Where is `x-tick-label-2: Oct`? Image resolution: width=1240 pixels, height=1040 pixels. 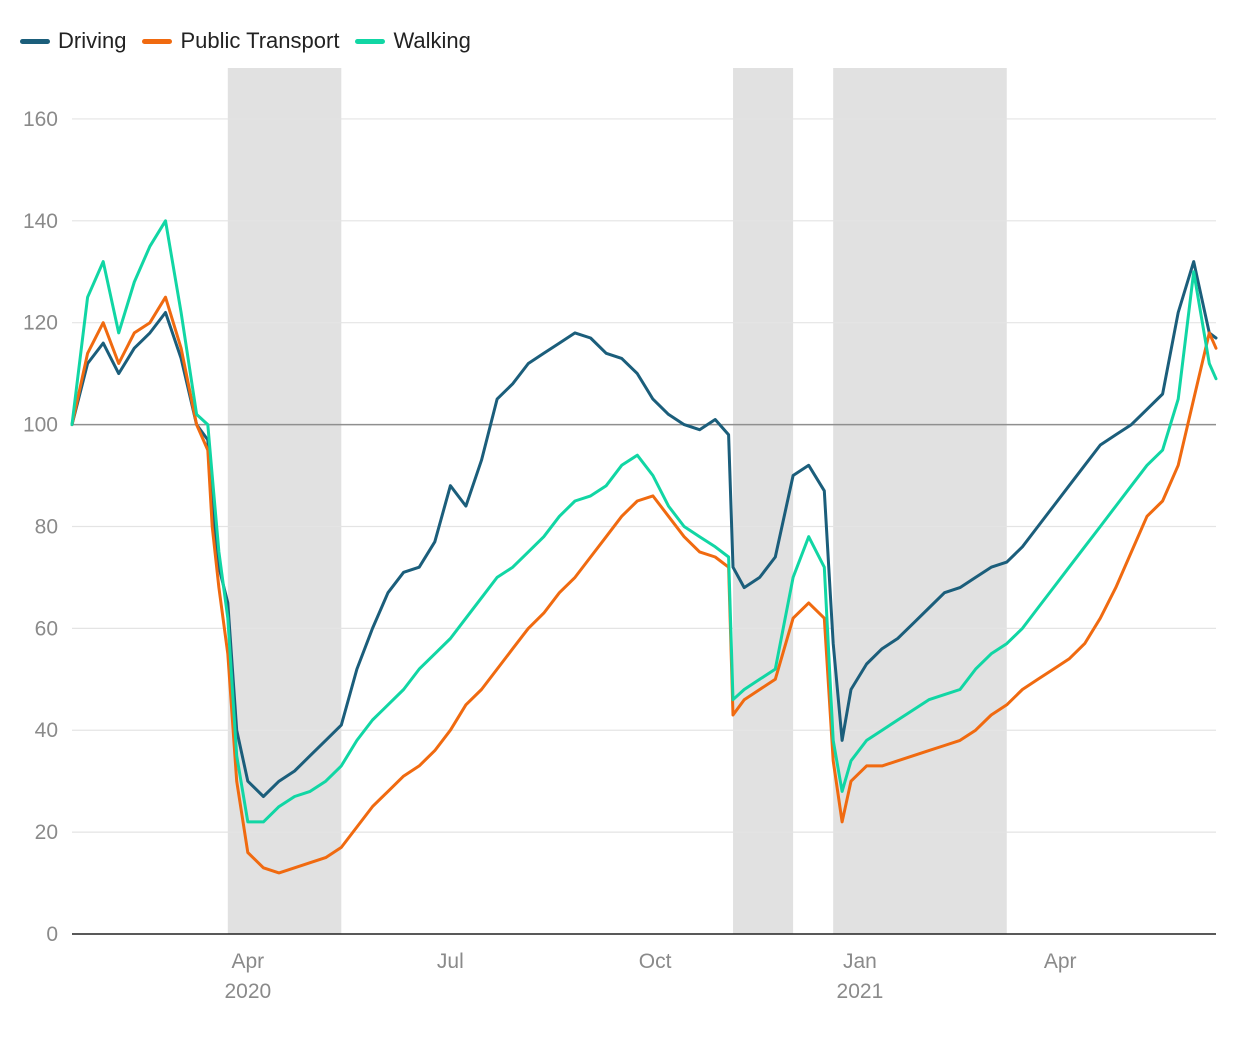 x-tick-label-2: Oct is located at coordinates (655, 961).